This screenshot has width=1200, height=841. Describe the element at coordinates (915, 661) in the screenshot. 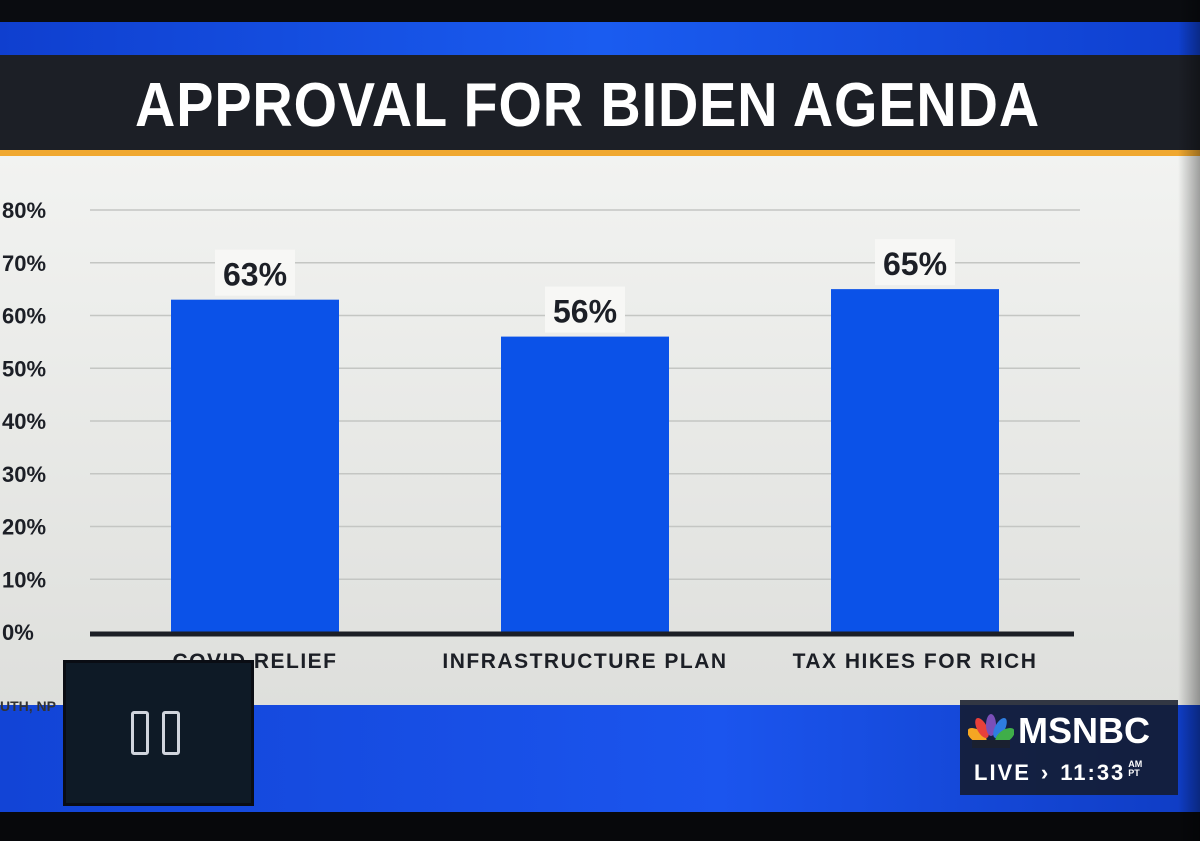

I see `category-label: TAX HIKES FOR RICH` at that location.